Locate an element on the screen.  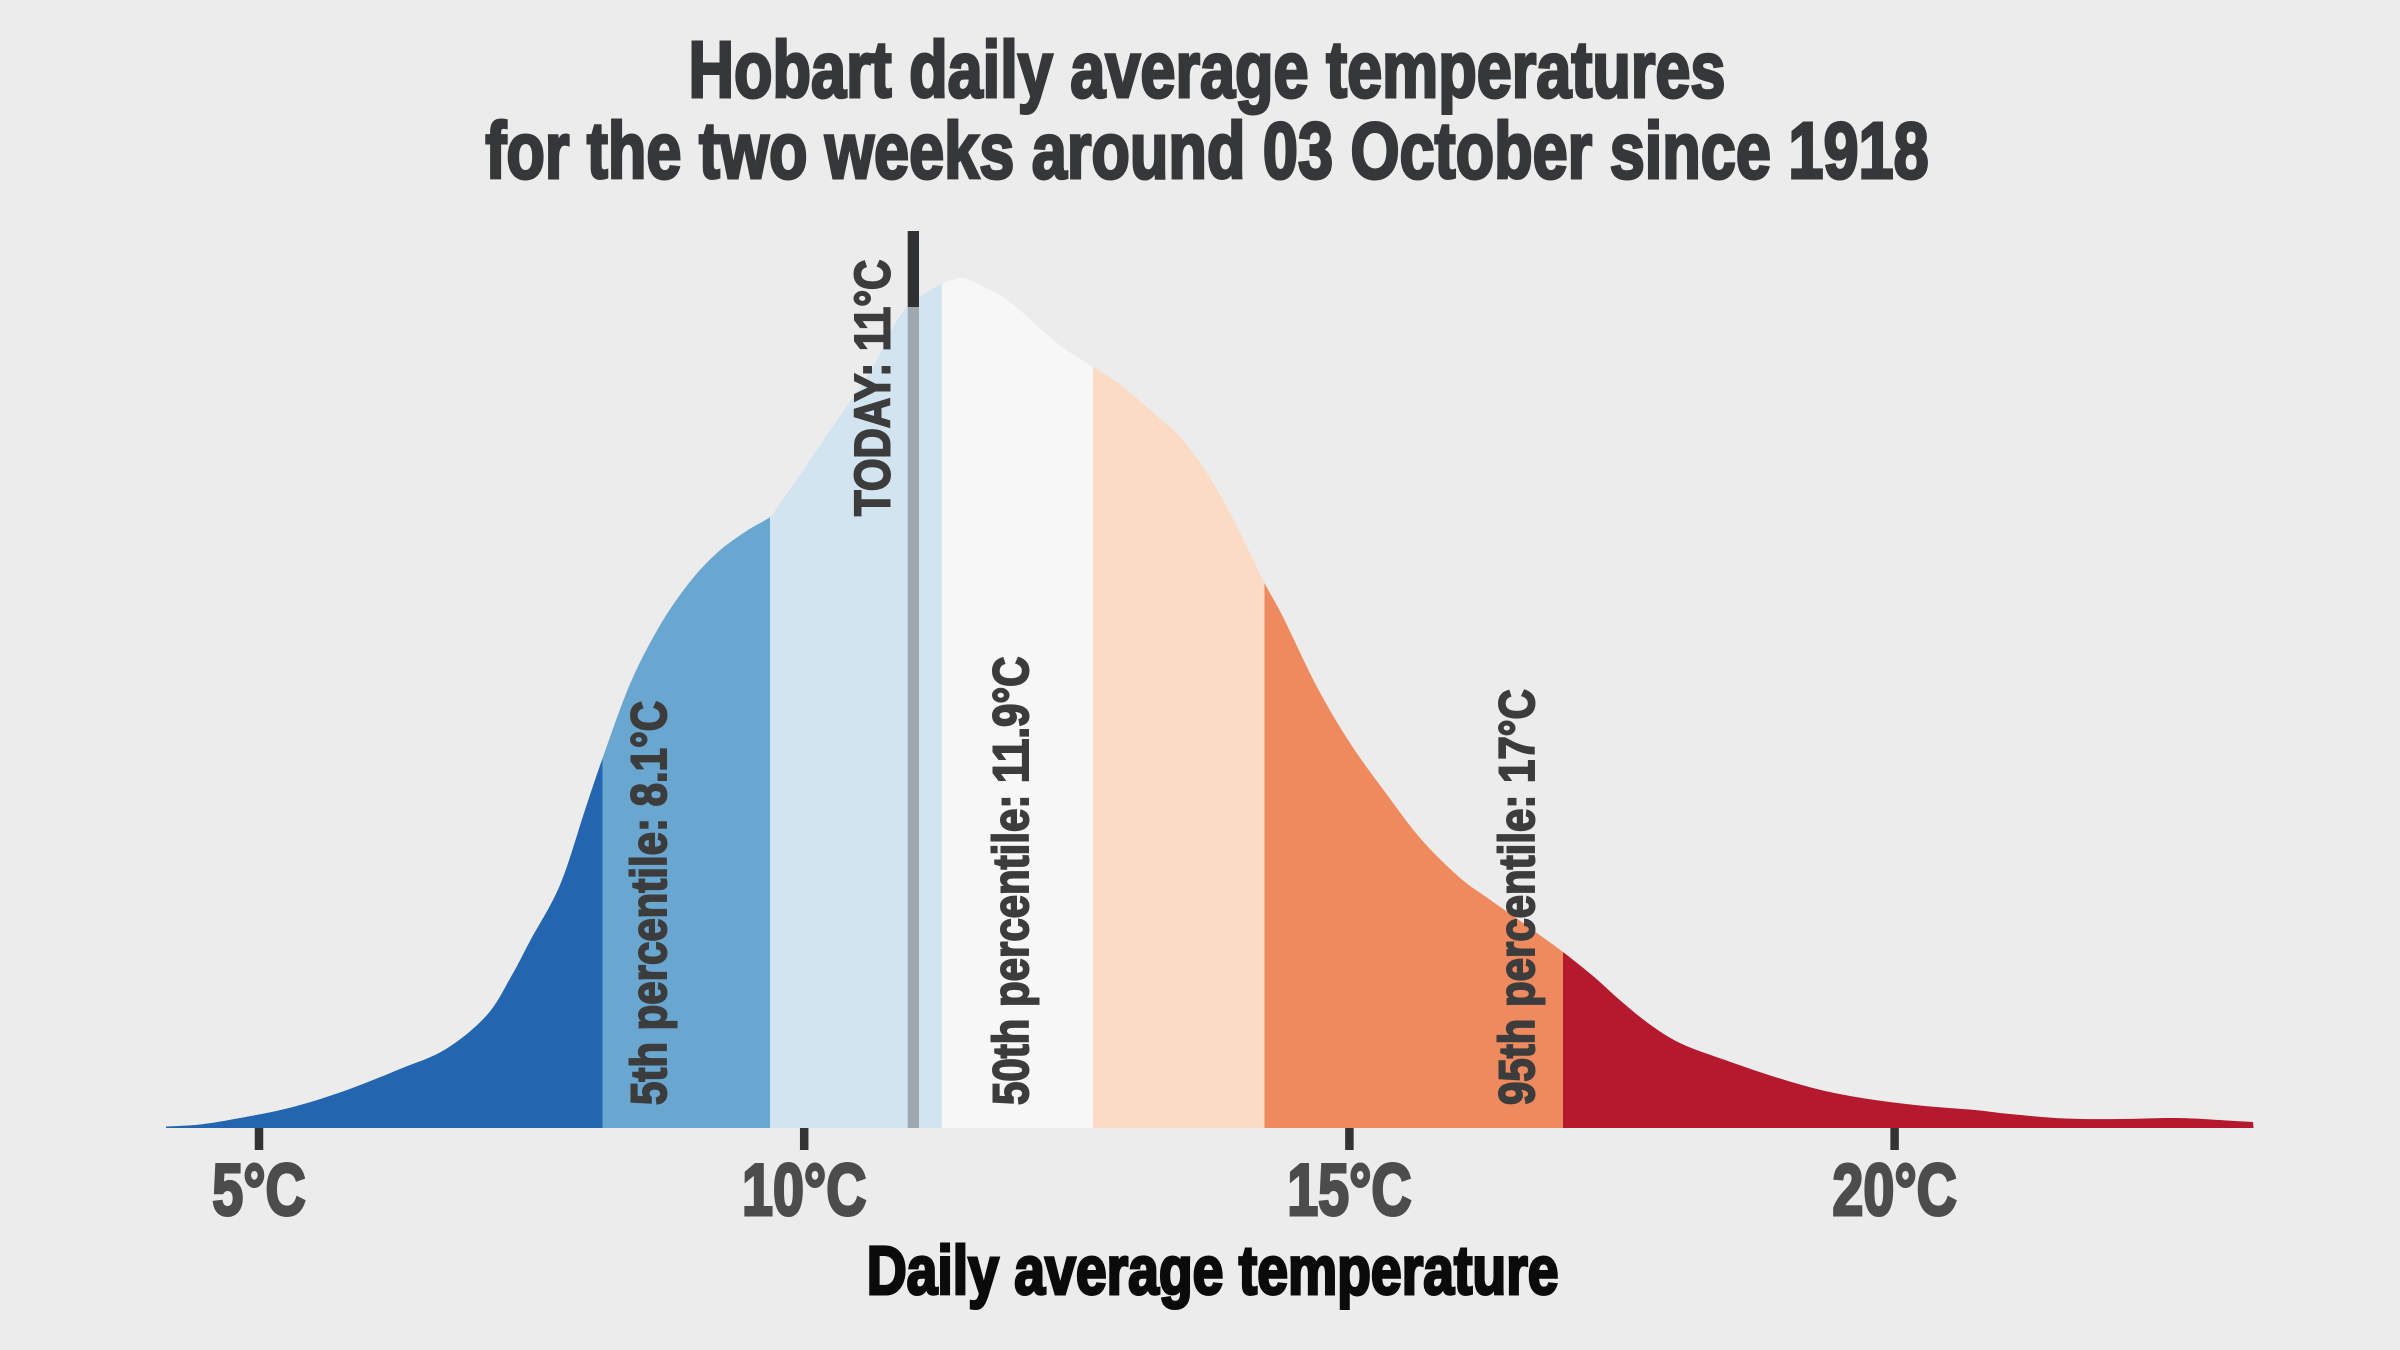
svg-text: 15°C is located at coordinates (1349, 1190).